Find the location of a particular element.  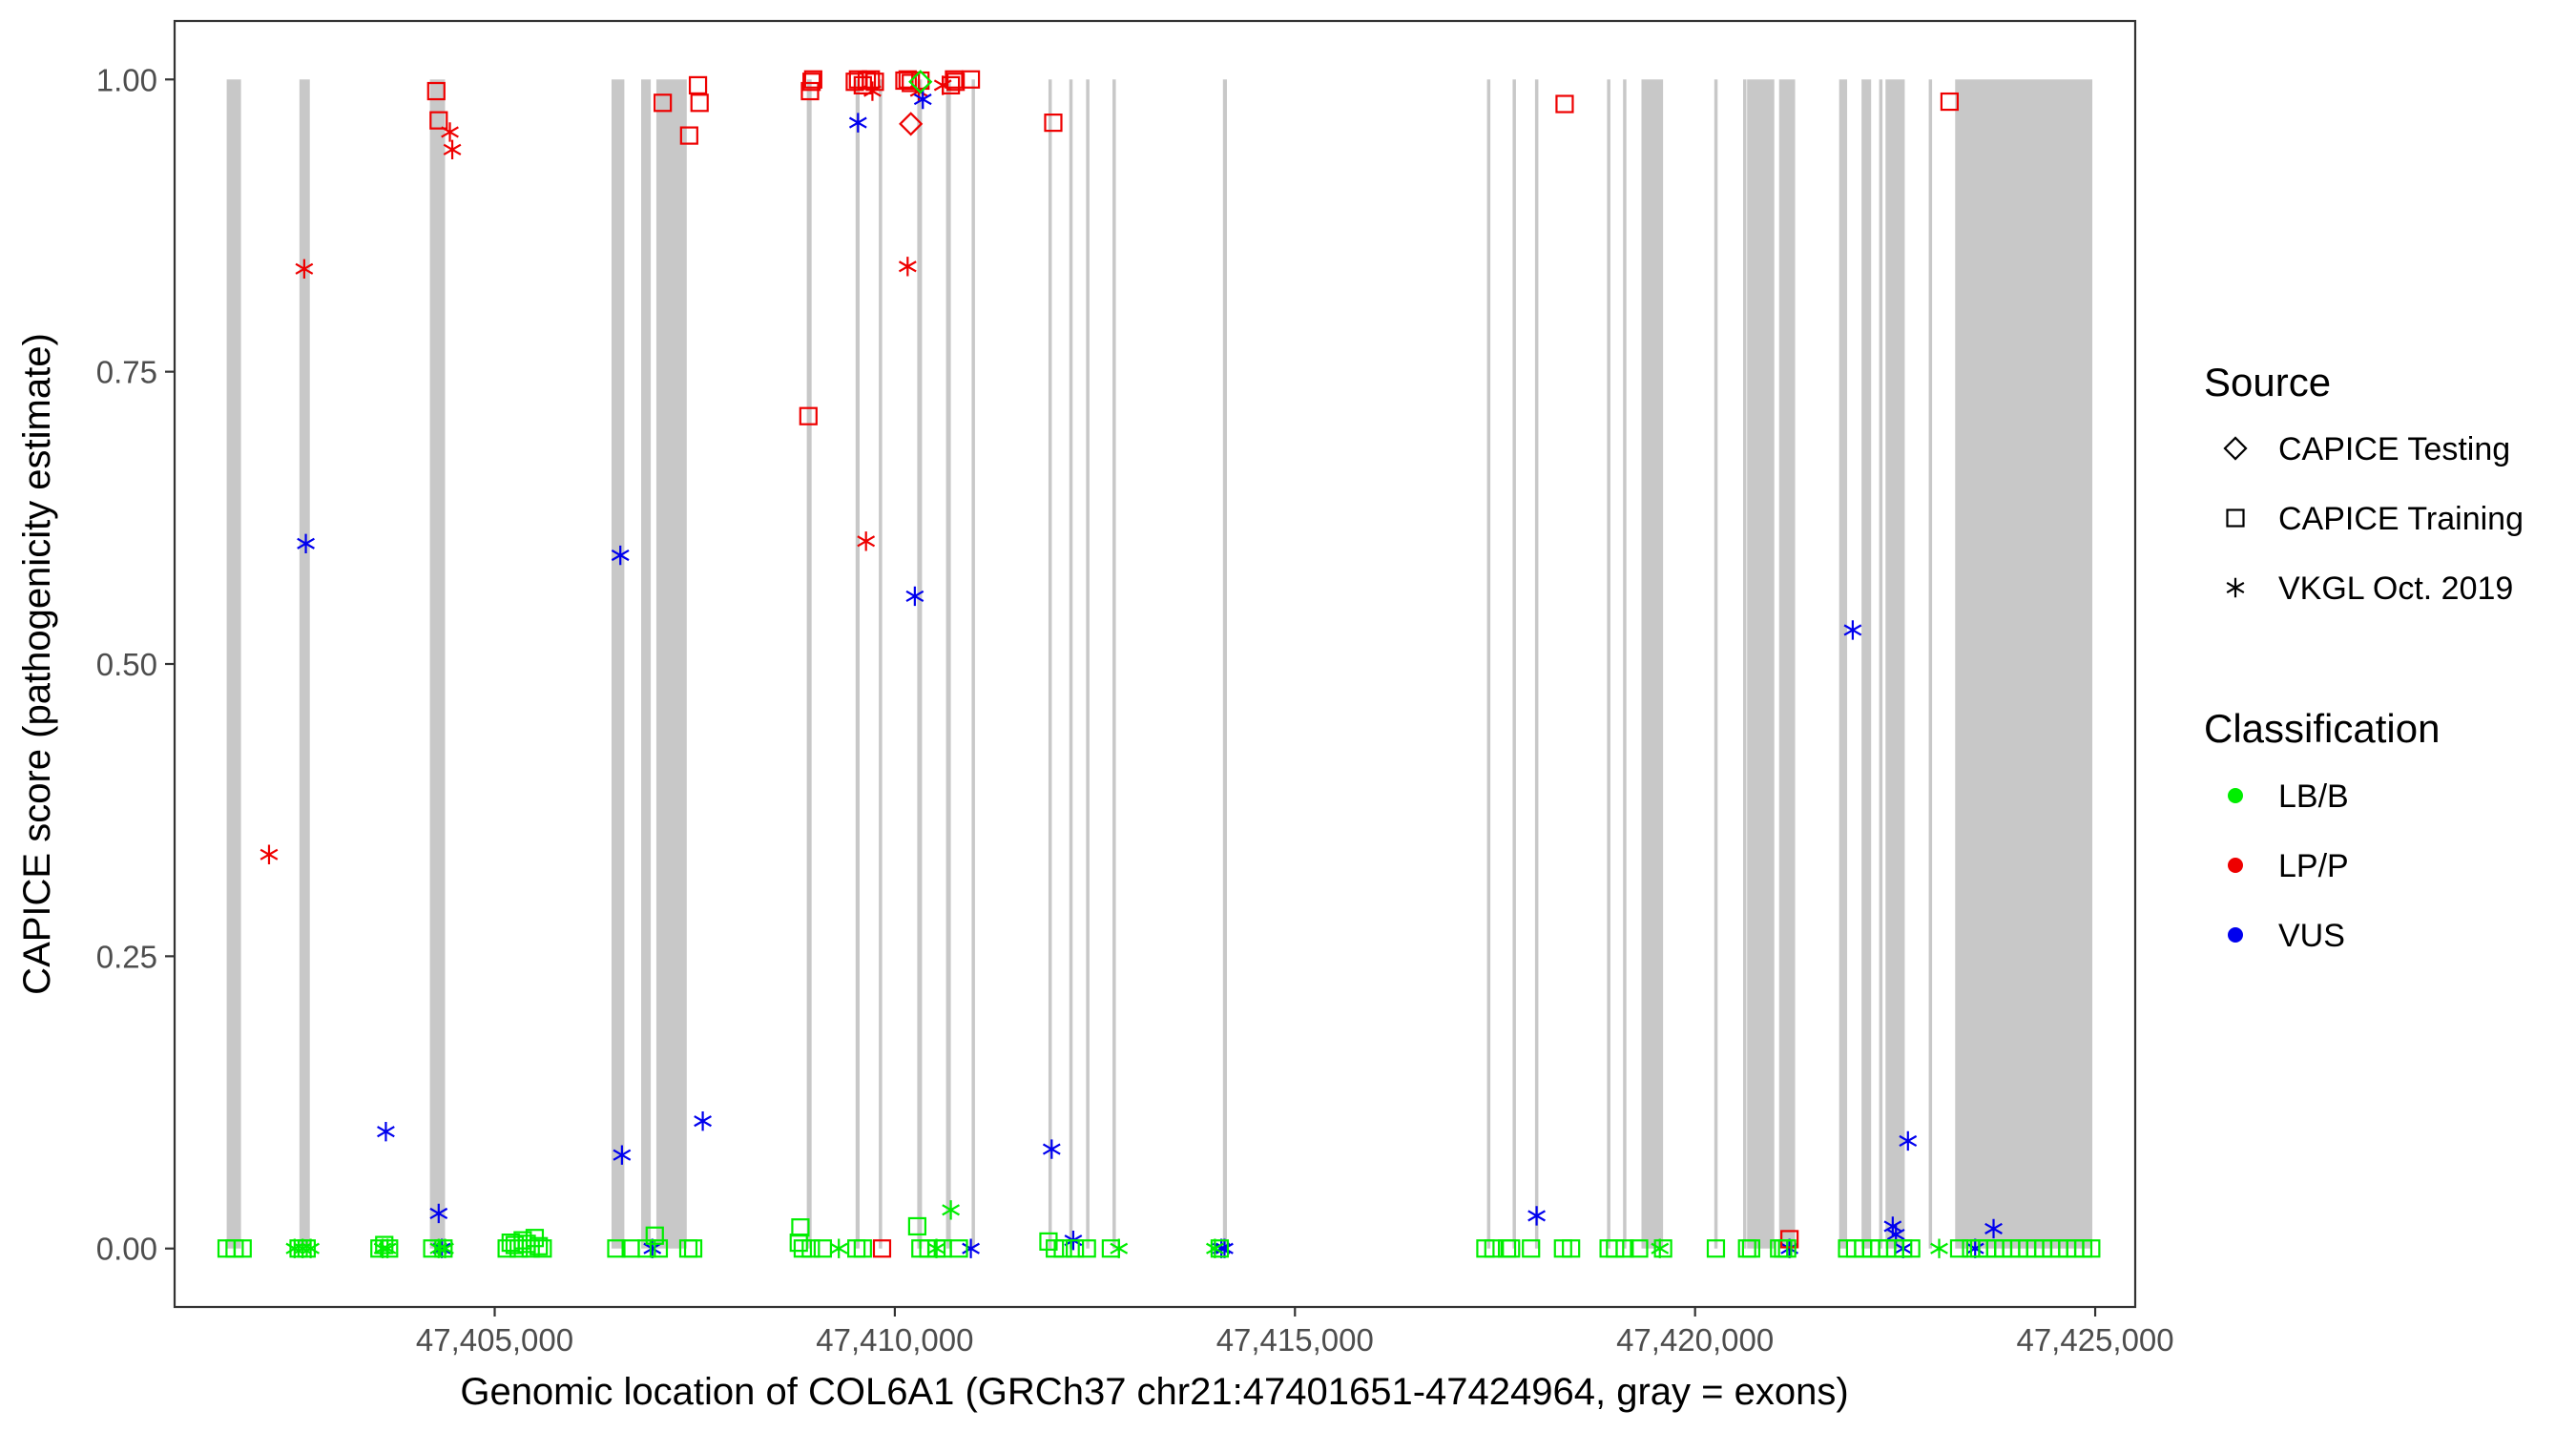

legend-classification-items: LB/B LP/P VUS is located at coordinates (2288, 866).